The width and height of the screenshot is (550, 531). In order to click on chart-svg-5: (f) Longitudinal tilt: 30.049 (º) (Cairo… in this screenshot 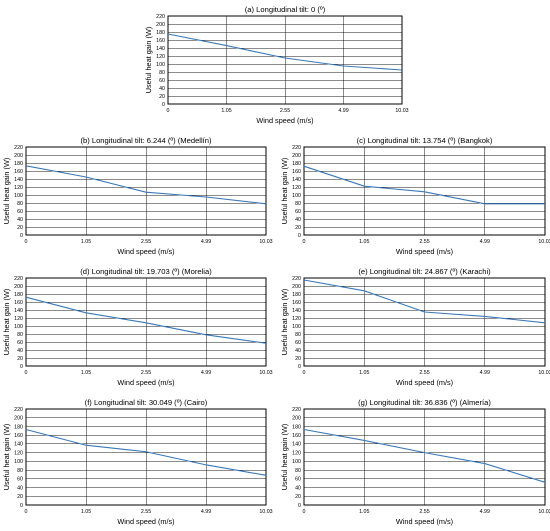, I will do `click(137, 462)`.